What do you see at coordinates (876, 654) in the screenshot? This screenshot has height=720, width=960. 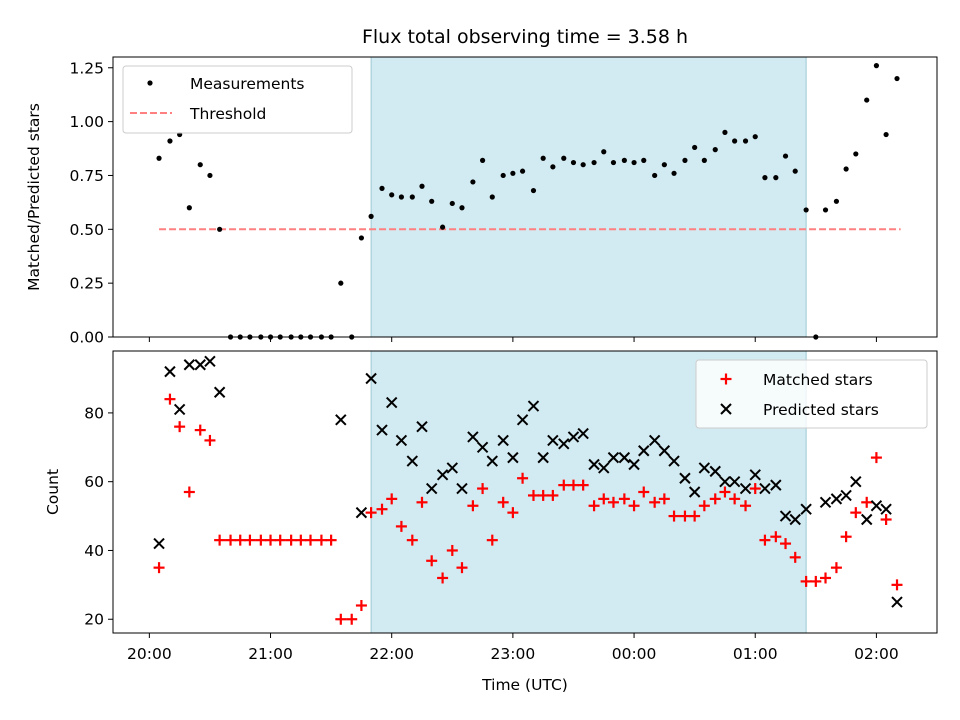 I see `x-tick-label: 02:00` at bounding box center [876, 654].